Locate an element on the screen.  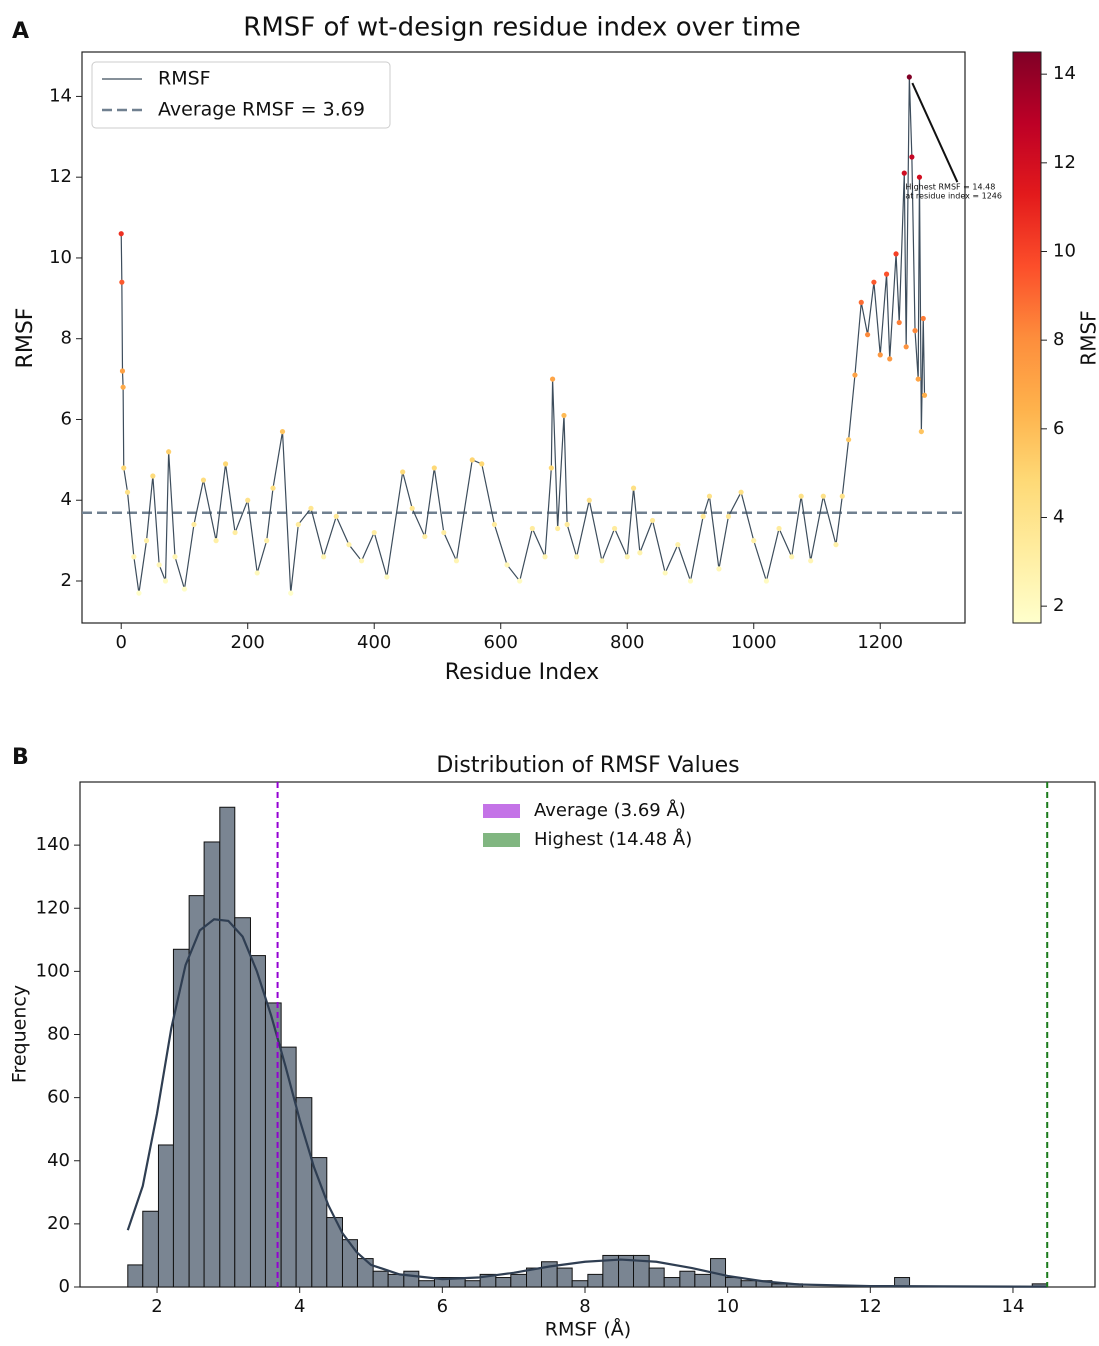
panel-label: B is located at coordinates (20, 757).